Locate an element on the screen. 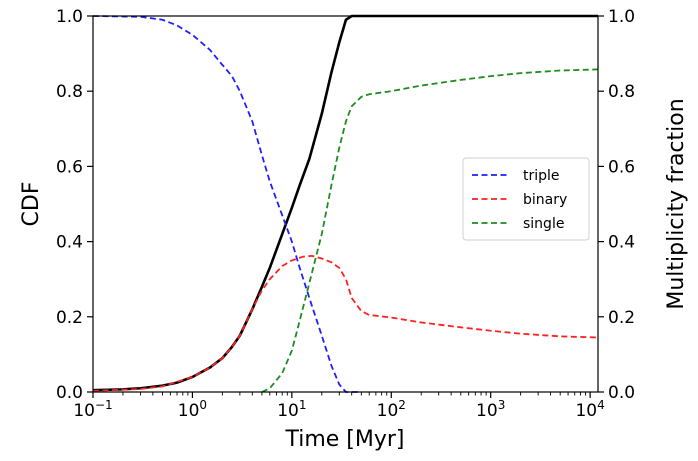 Image resolution: width=698 pixels, height=461 pixels. y-axis-label-left: CDF is located at coordinates (31, 204).